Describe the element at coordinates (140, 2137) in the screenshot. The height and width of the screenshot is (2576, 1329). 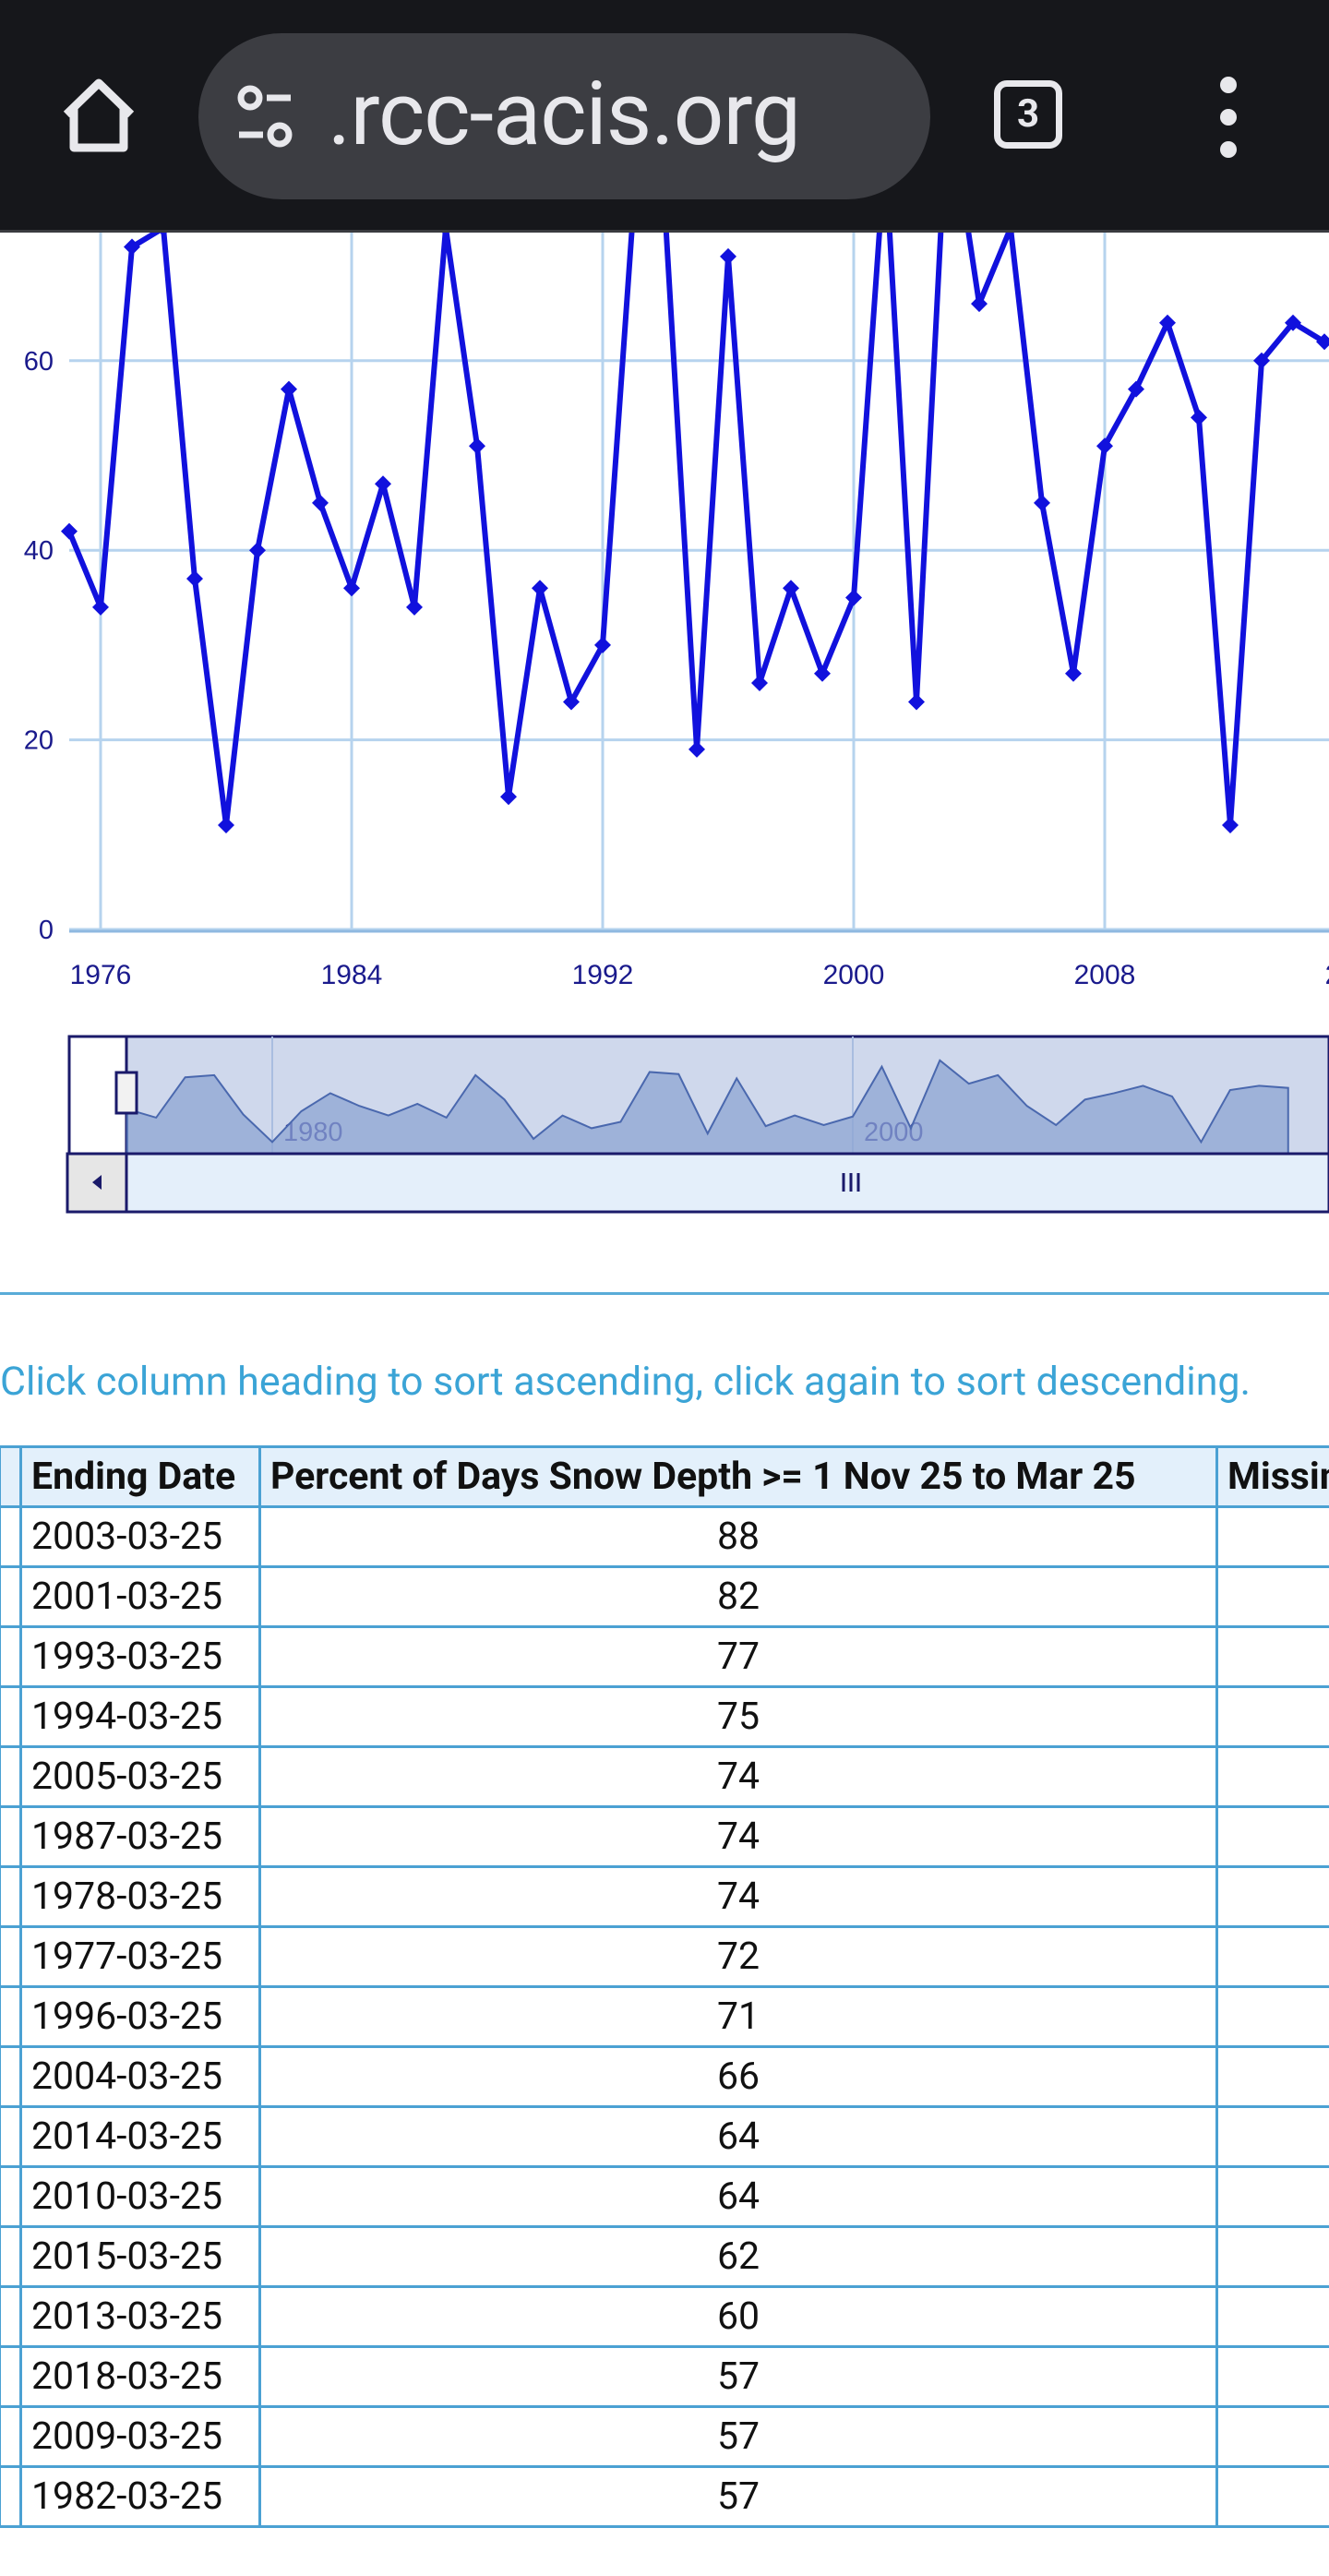
I see `table-cell: 2014-03-25` at that location.